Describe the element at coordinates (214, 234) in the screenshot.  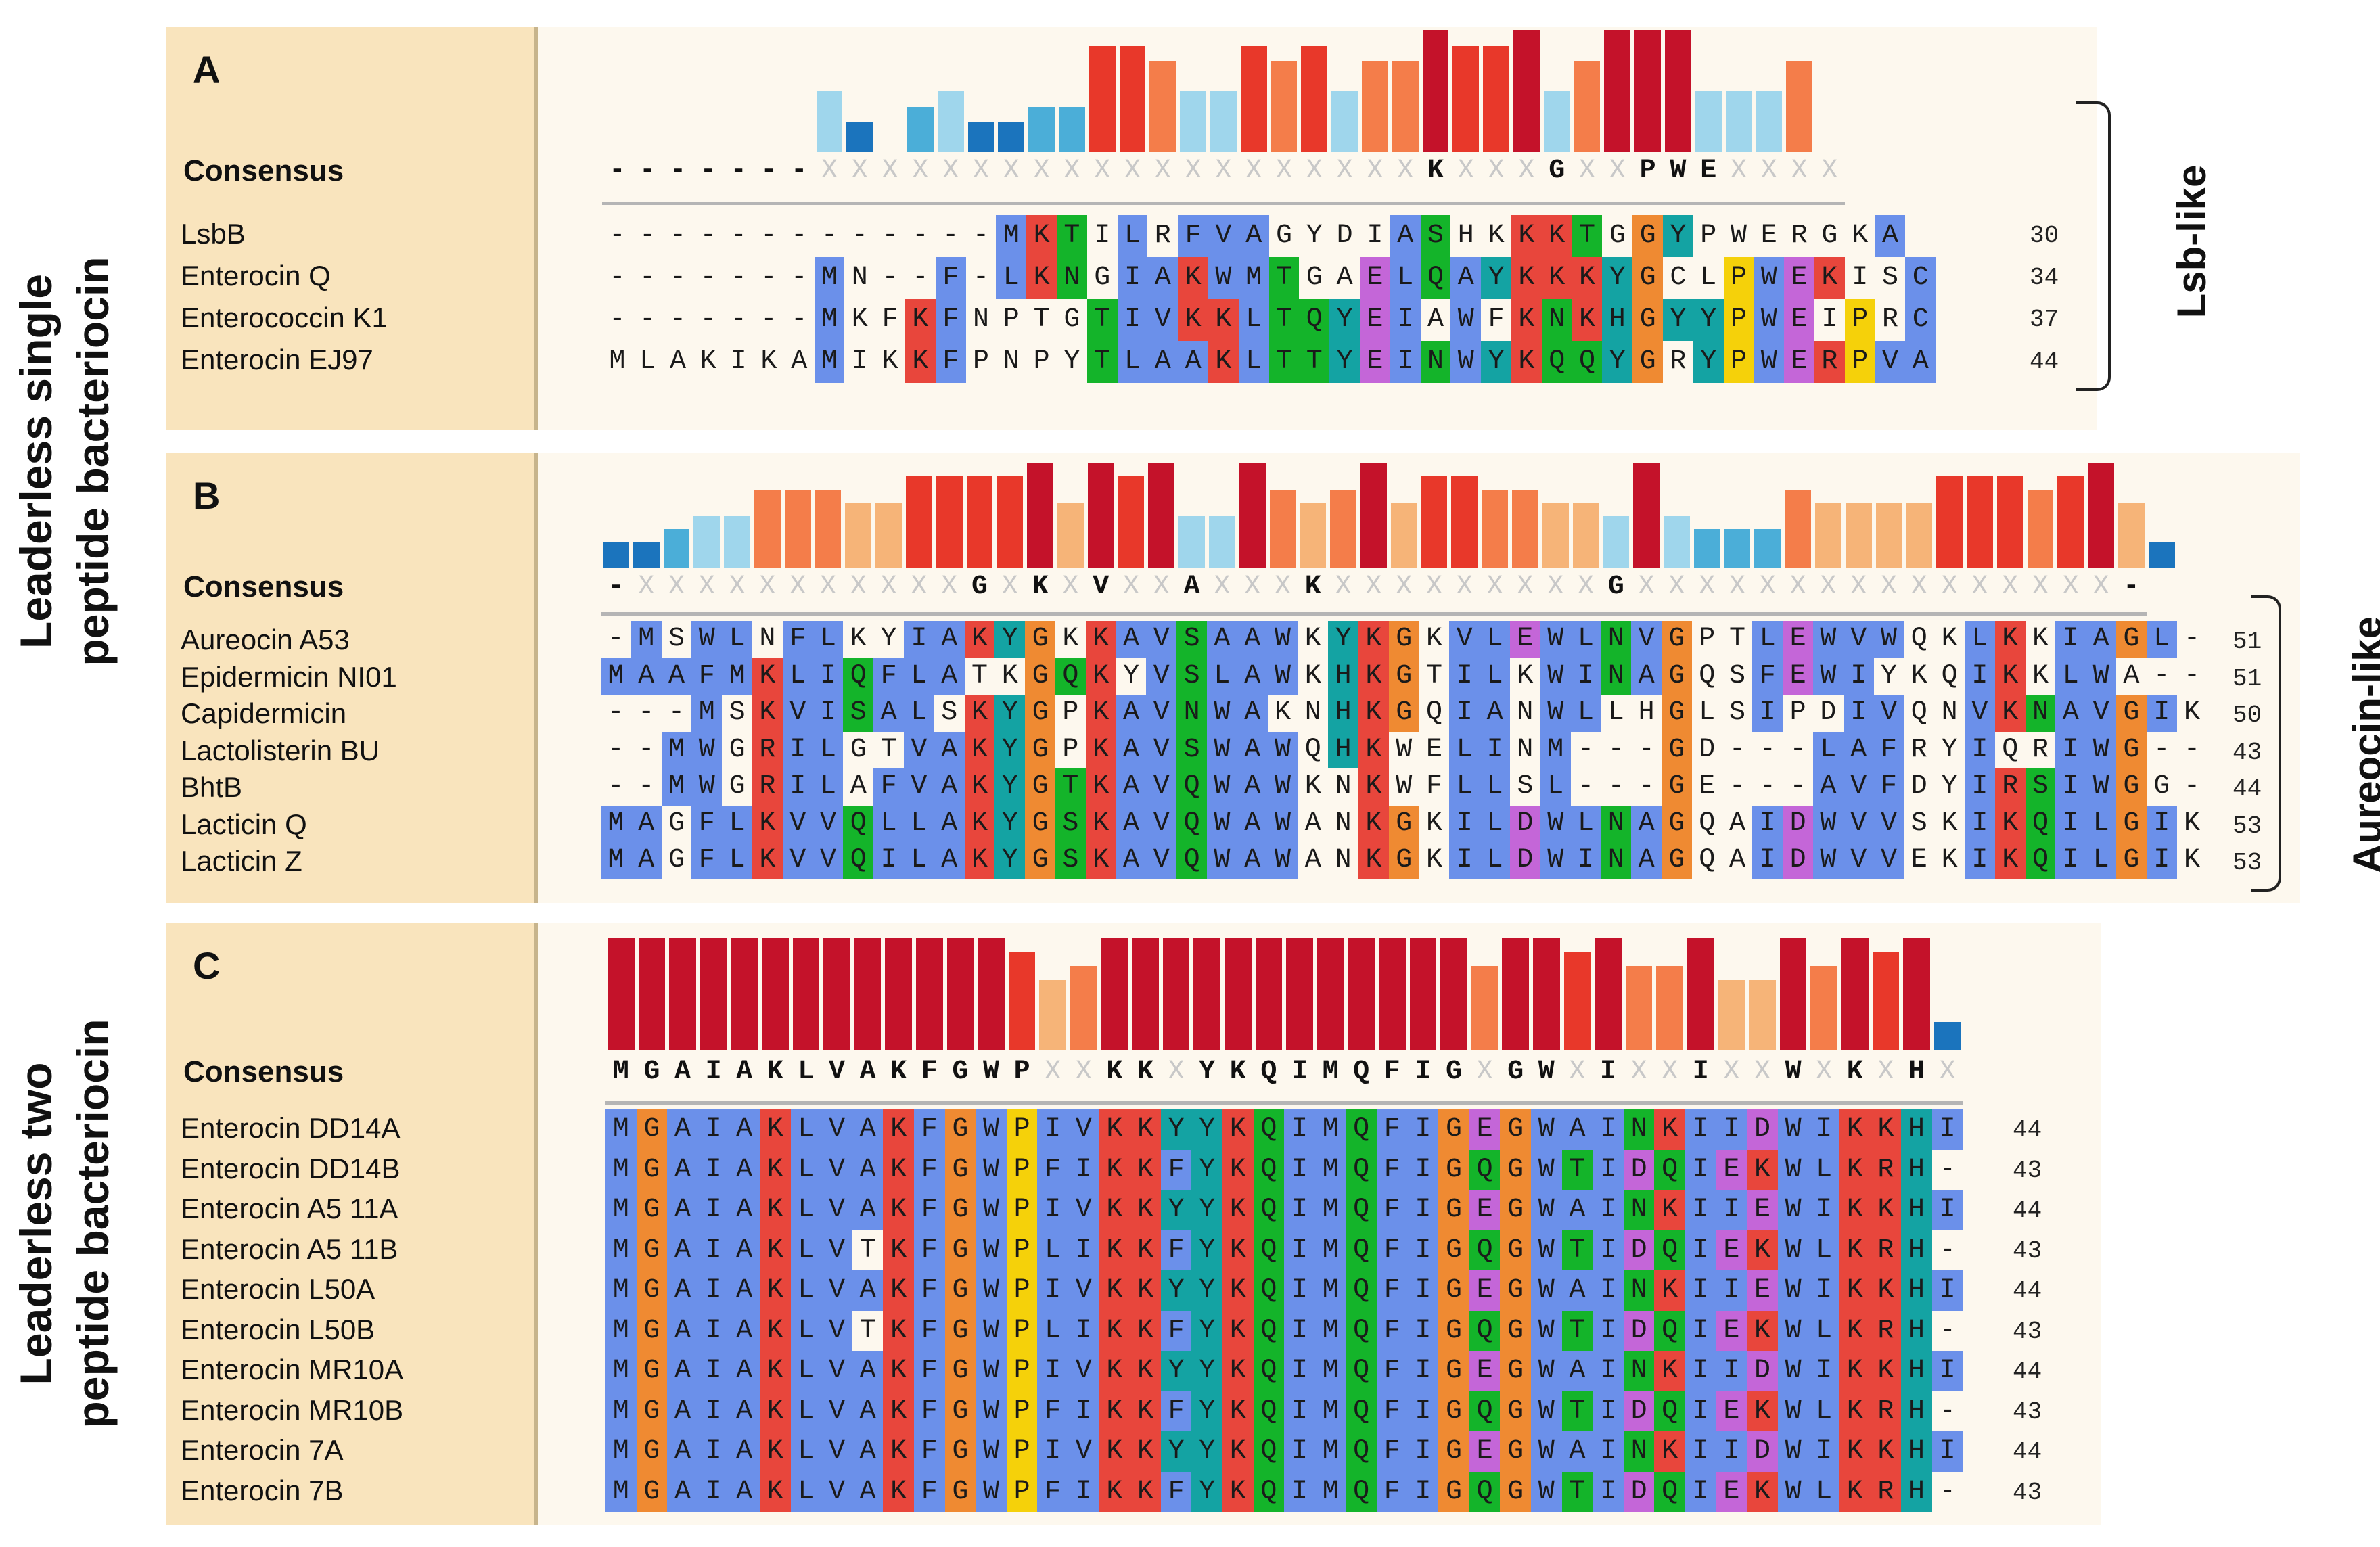
I see `sequence-name: LsbB` at that location.